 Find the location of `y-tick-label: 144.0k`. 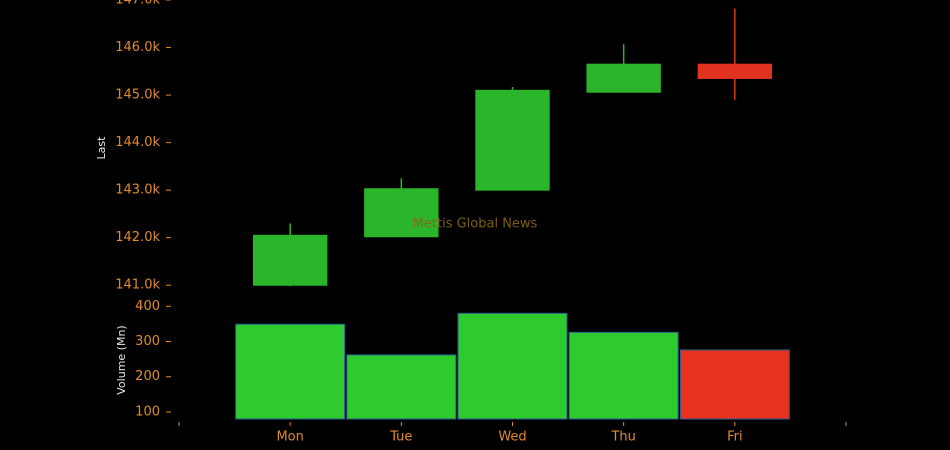

y-tick-label: 144.0k is located at coordinates (137, 142).